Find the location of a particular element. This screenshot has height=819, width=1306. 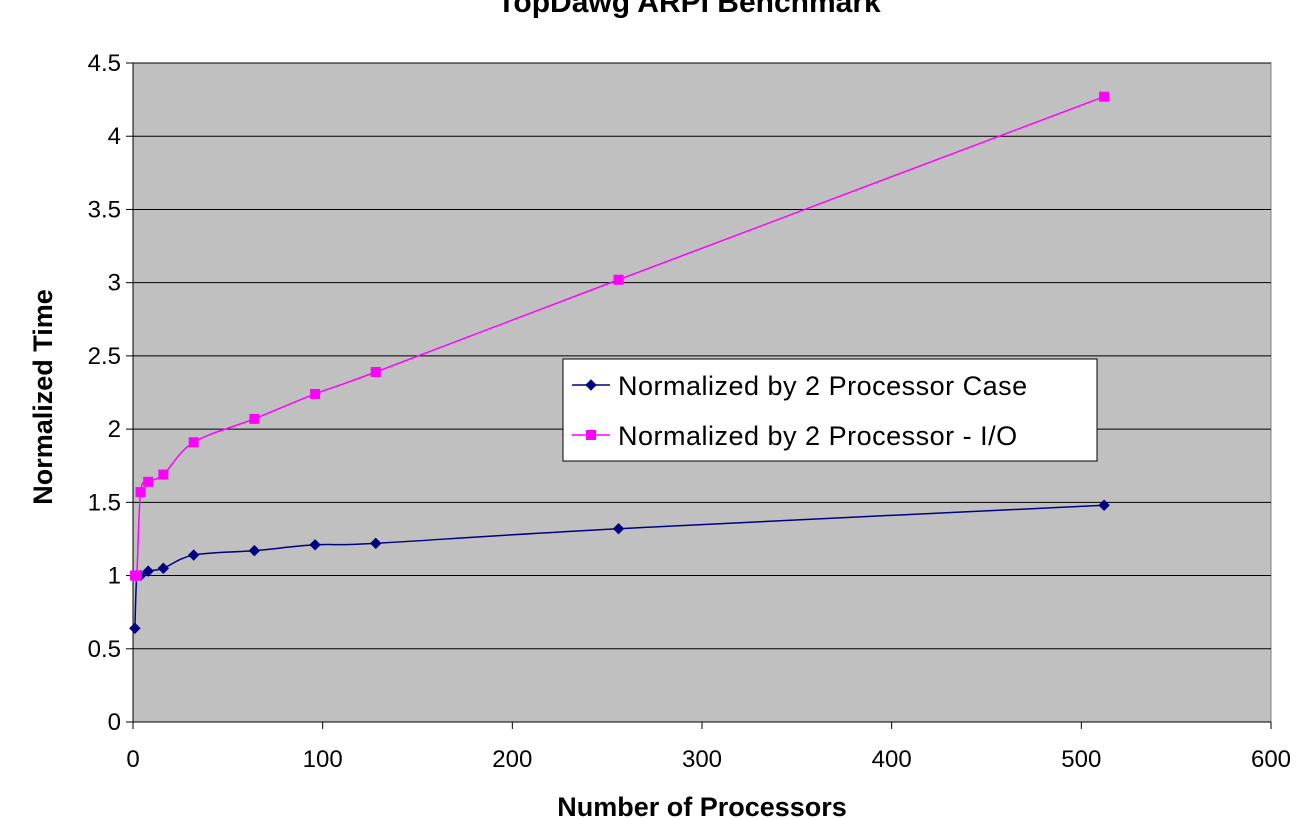

y-tick-label: 2 is located at coordinates (114, 429).